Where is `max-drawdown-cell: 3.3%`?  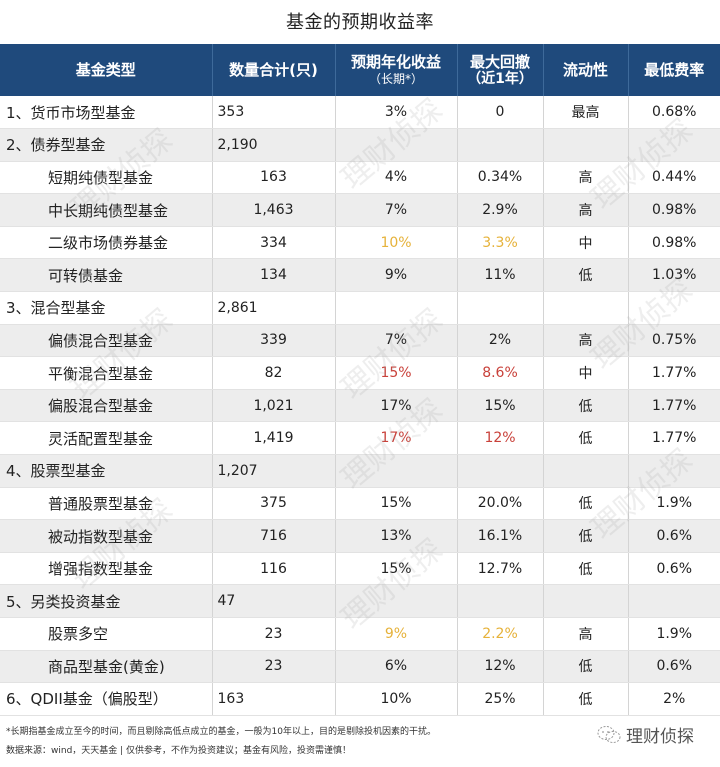 max-drawdown-cell: 3.3% is located at coordinates (499, 243).